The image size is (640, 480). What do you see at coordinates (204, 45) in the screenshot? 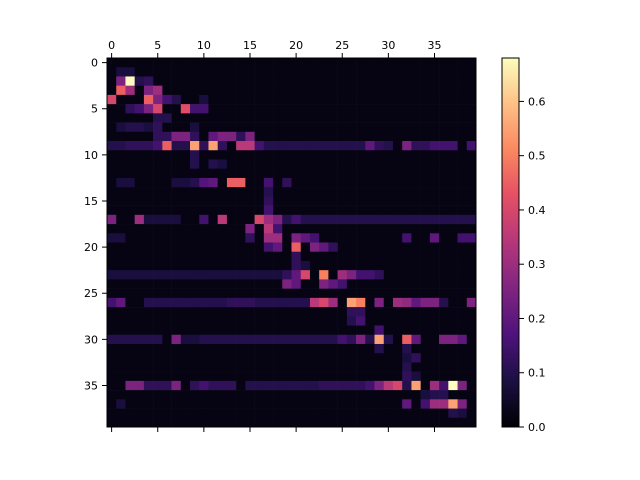
I see `x-tick-label: 10` at bounding box center [204, 45].